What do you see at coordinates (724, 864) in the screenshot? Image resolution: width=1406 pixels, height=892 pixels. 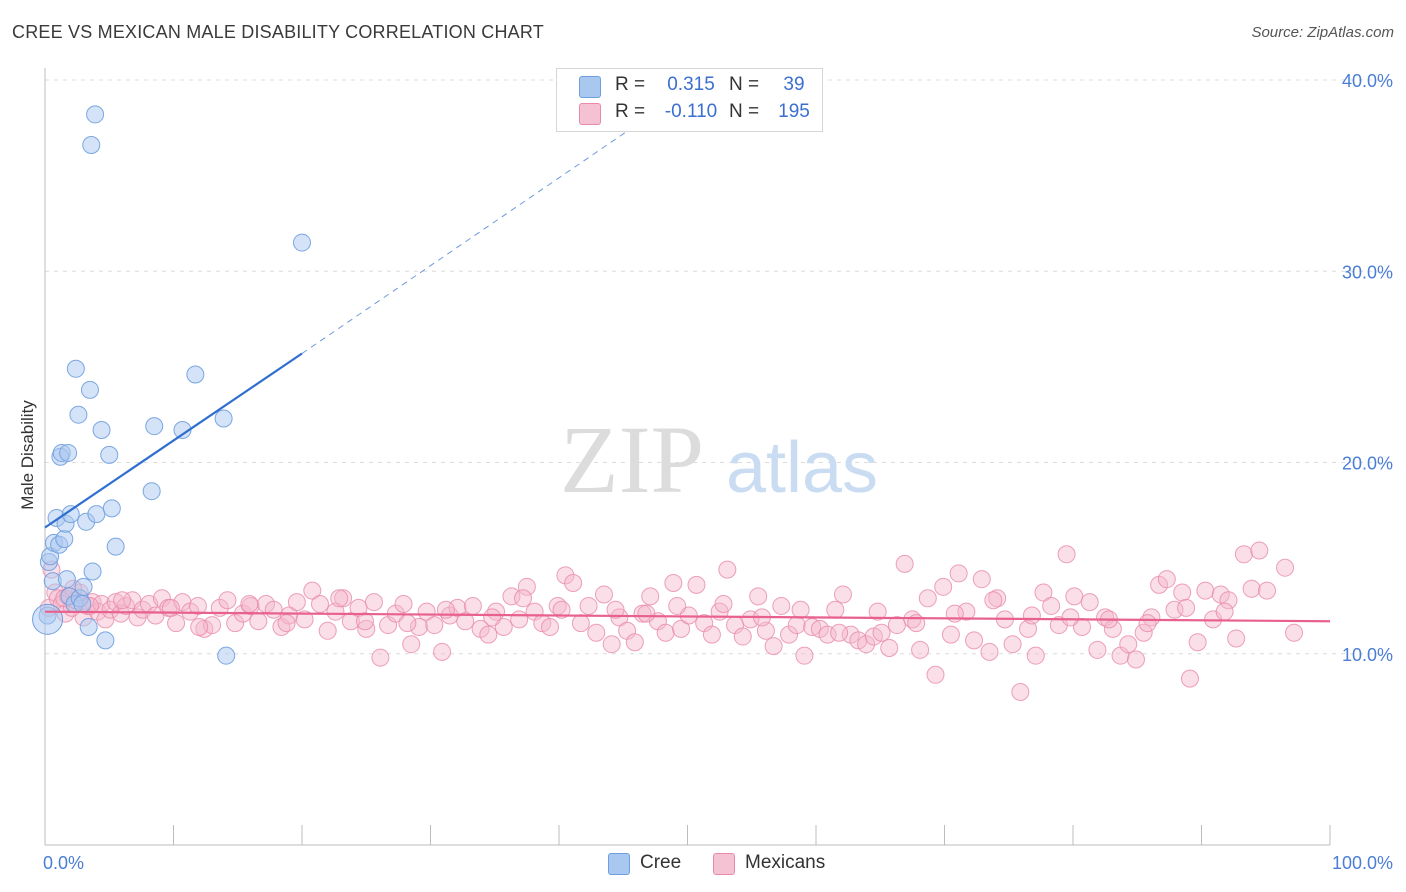 I see `mexicans-swatch` at bounding box center [724, 864].